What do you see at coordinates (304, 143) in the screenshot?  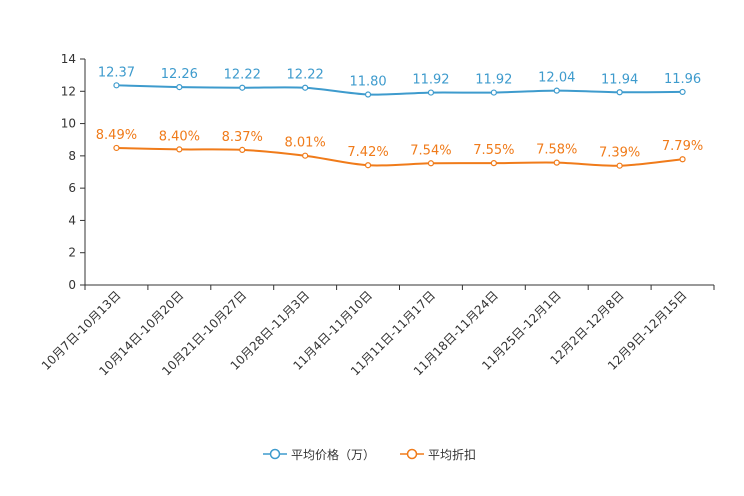 I see `data-label: 8.01%` at bounding box center [304, 143].